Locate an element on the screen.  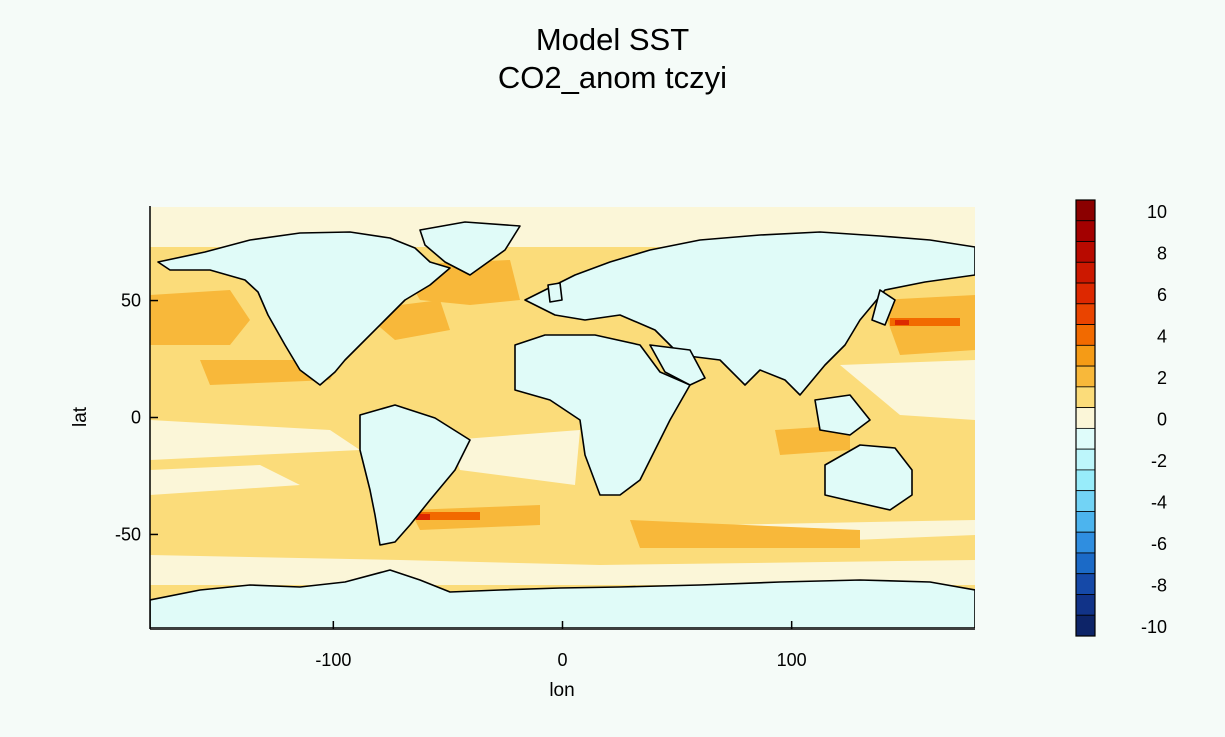
colorbar-tick-label: 10 is located at coordinates (1157, 212).